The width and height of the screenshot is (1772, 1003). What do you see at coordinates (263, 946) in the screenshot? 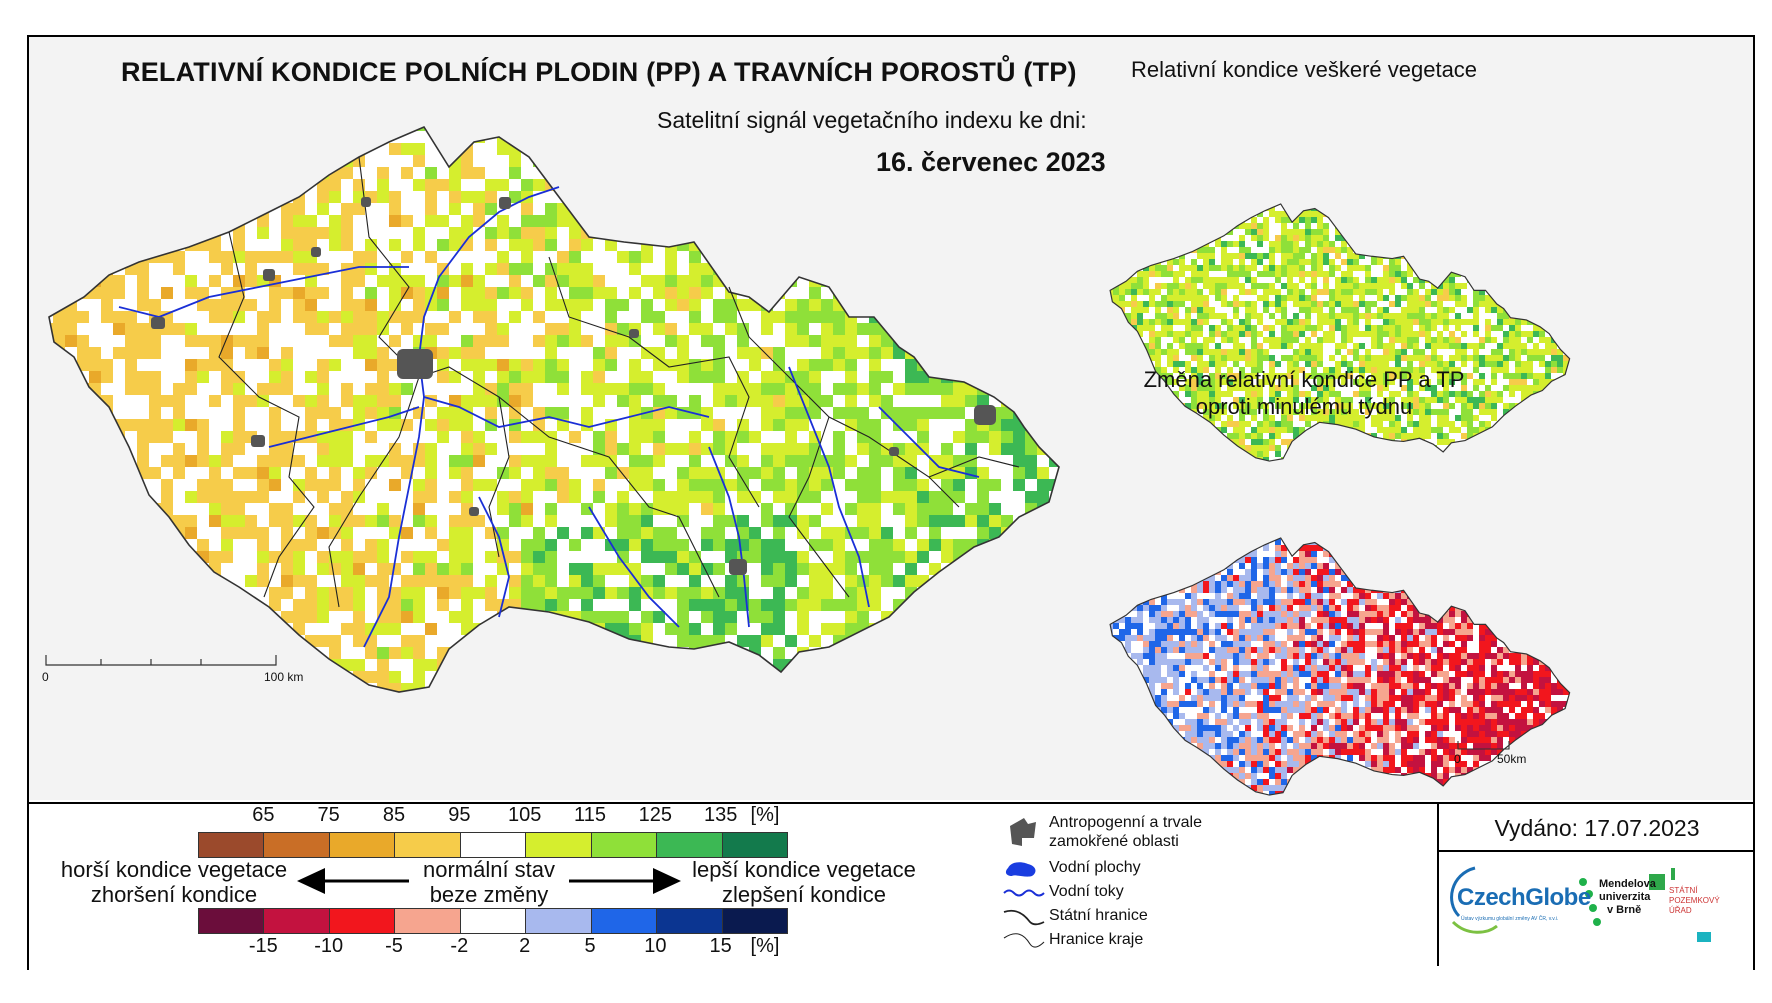
I see `change-tick-label: -15` at bounding box center [263, 946].